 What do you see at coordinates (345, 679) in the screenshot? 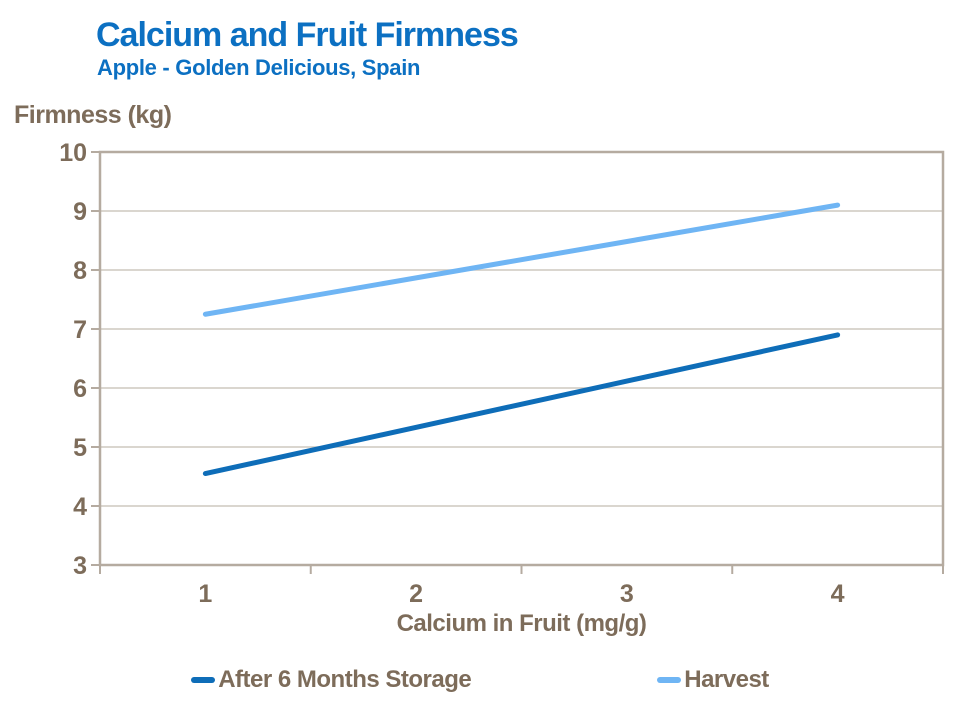
I see `legend-label-storage: After 6 Months Storage` at bounding box center [345, 679].